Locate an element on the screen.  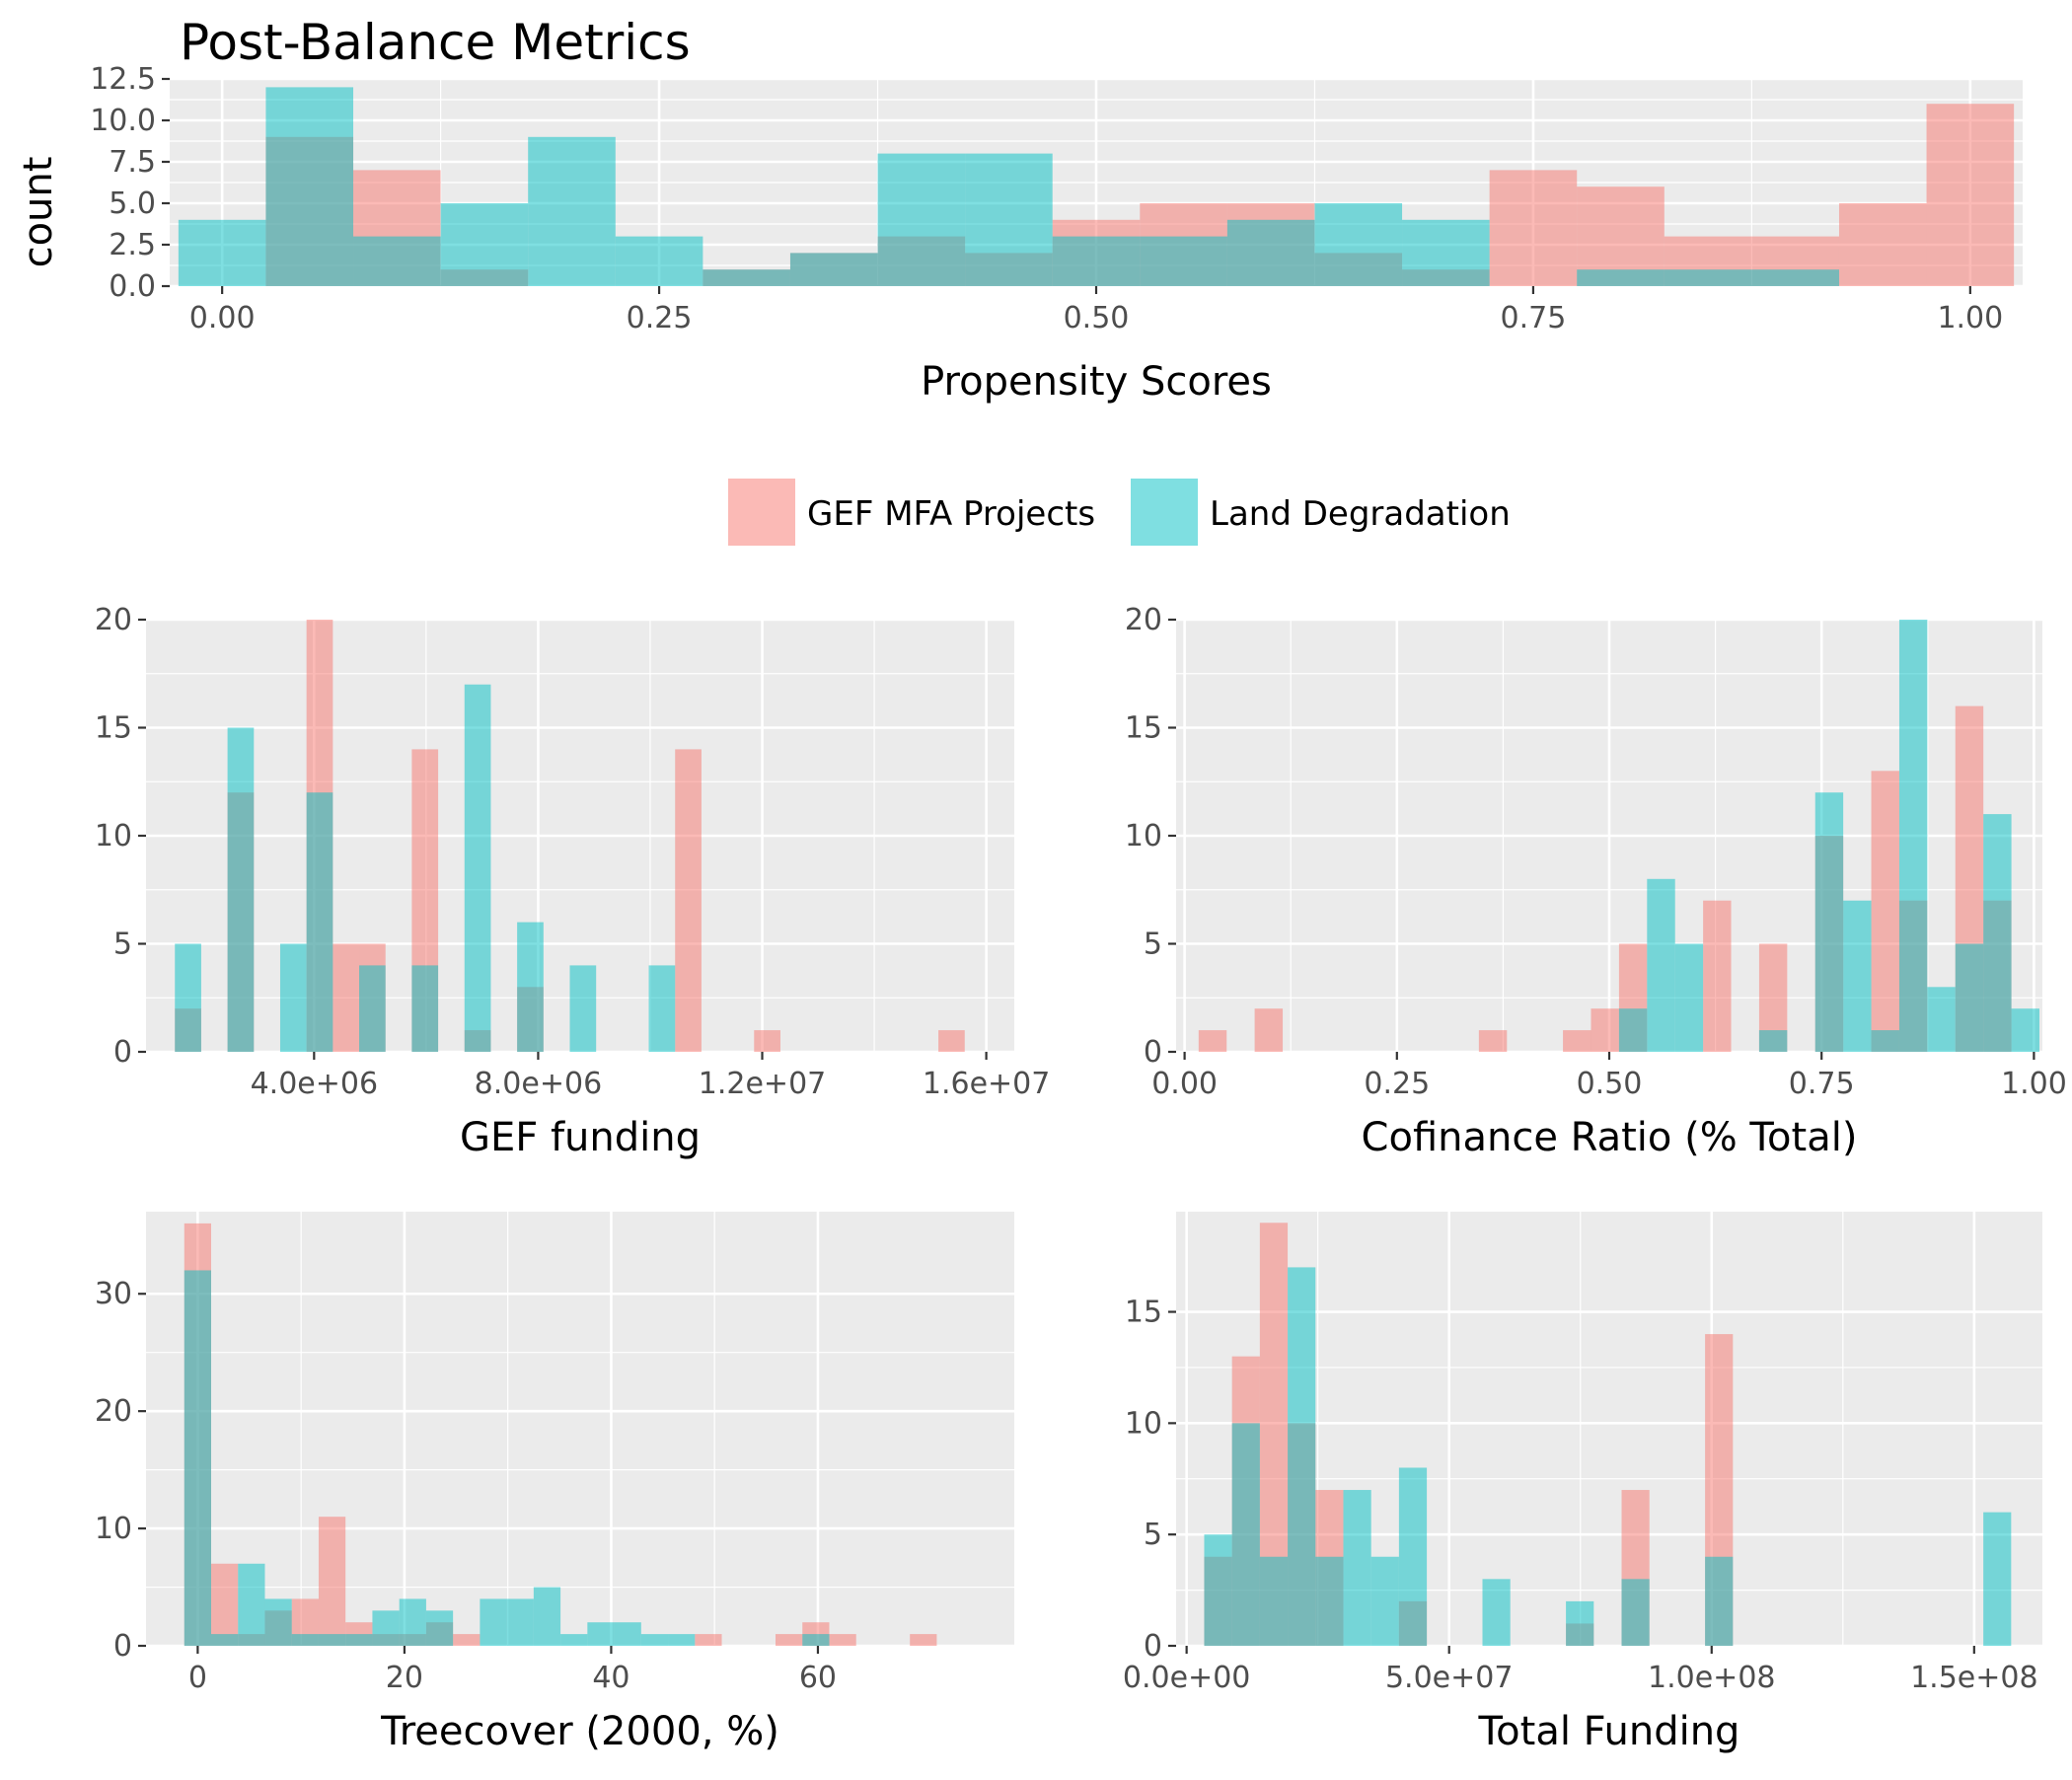
x-axis-title: Propensity Scores is located at coordinates (1097, 382).